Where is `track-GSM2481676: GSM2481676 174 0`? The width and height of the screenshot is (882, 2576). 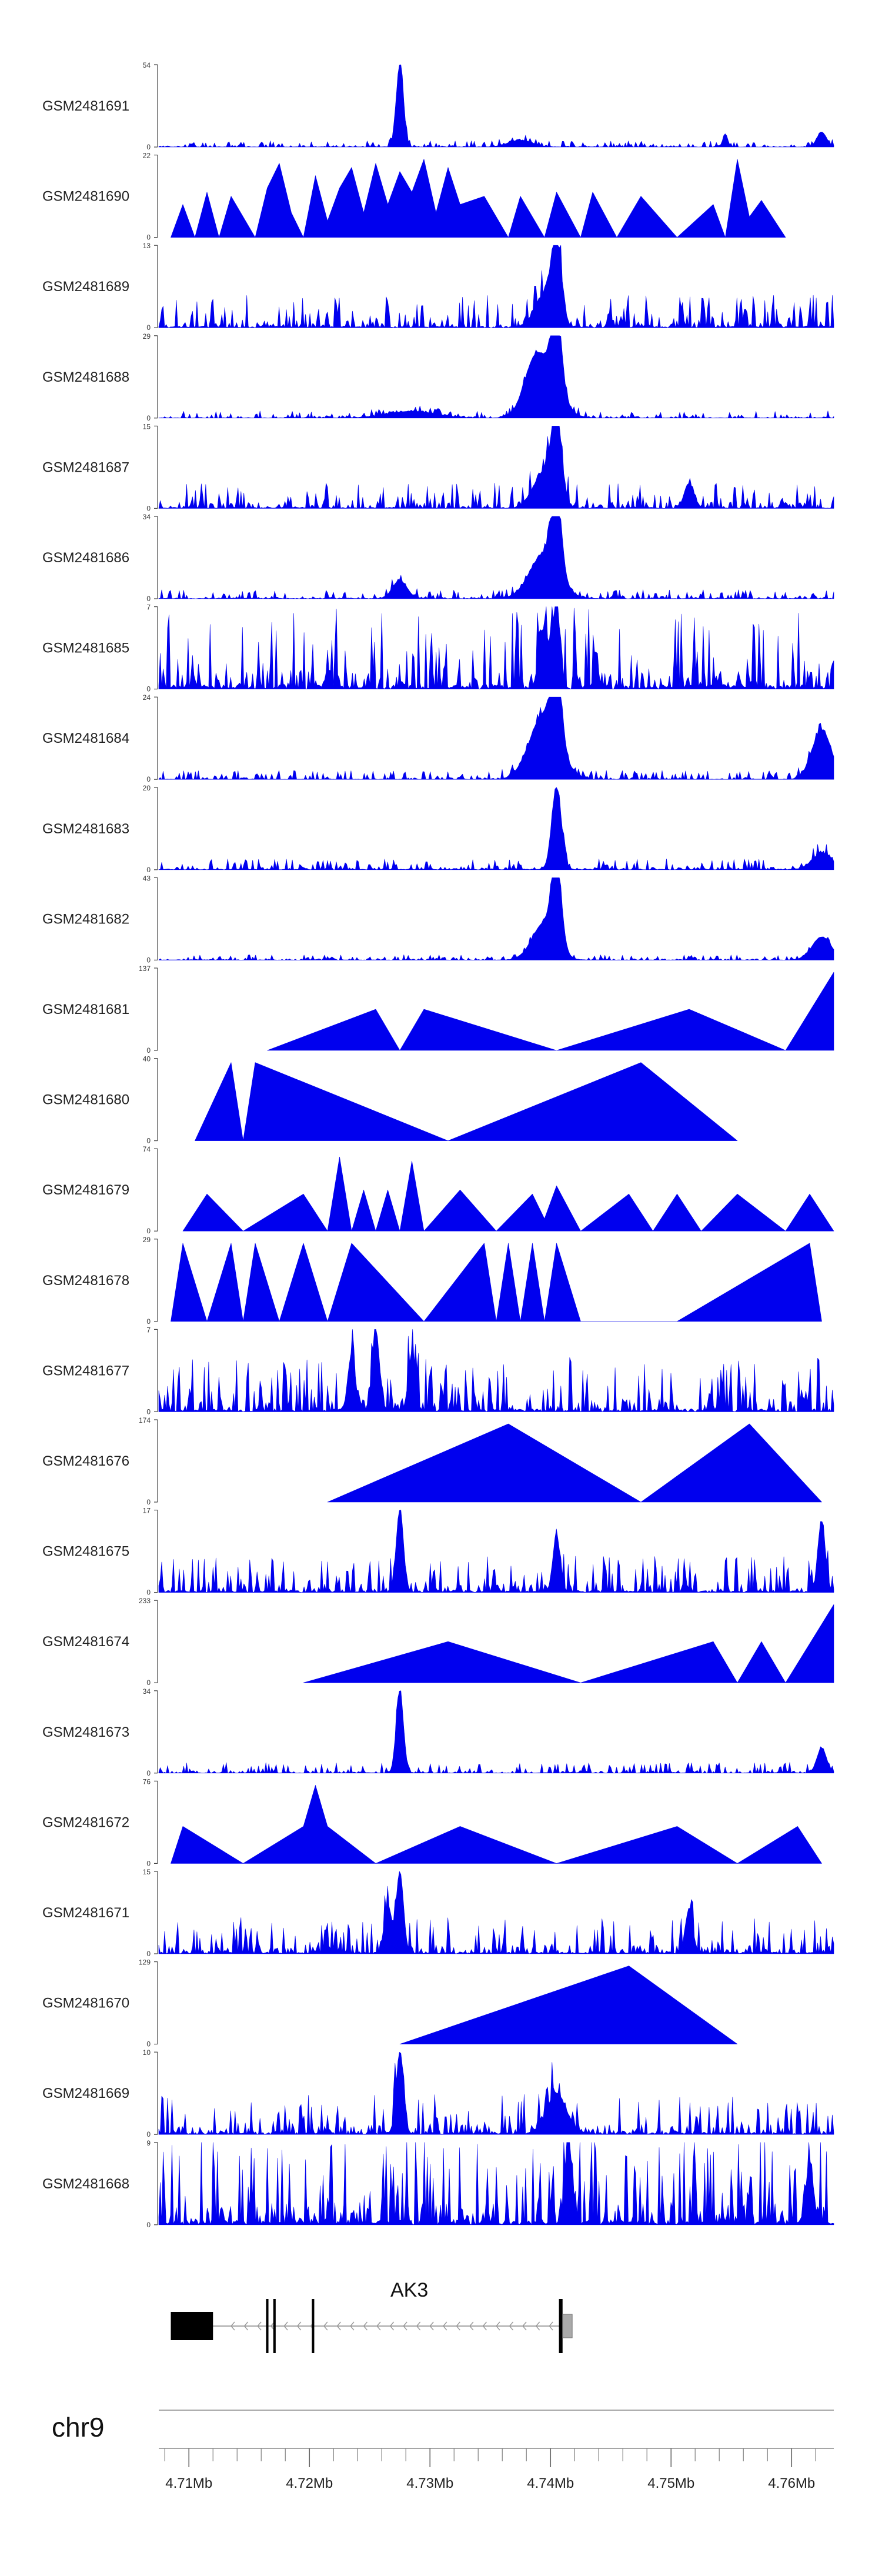 track-GSM2481676: GSM2481676 174 0 is located at coordinates (432, 1461).